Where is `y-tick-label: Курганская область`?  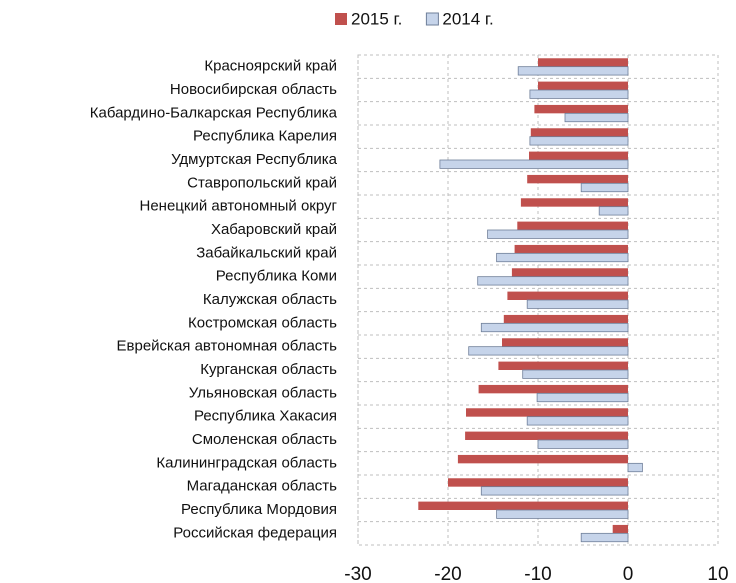
y-tick-label: Курганская область is located at coordinates (268, 369).